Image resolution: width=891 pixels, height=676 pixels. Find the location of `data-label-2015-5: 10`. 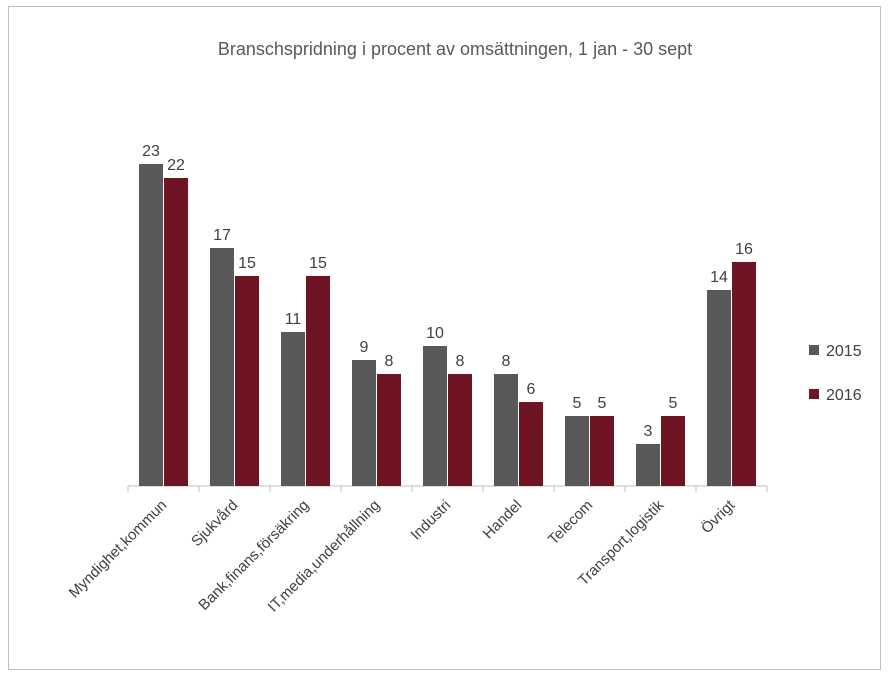

data-label-2015-5: 10 is located at coordinates (435, 333).